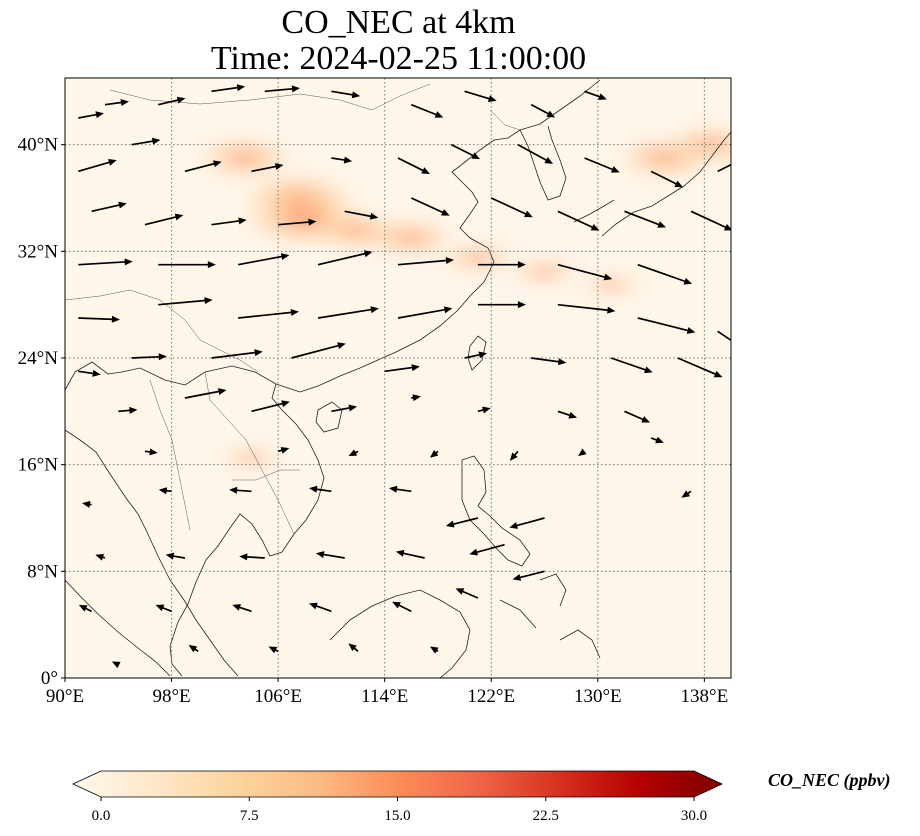 The image size is (920, 836). I want to click on coastline-bay-of-bengal, so click(118, 505).